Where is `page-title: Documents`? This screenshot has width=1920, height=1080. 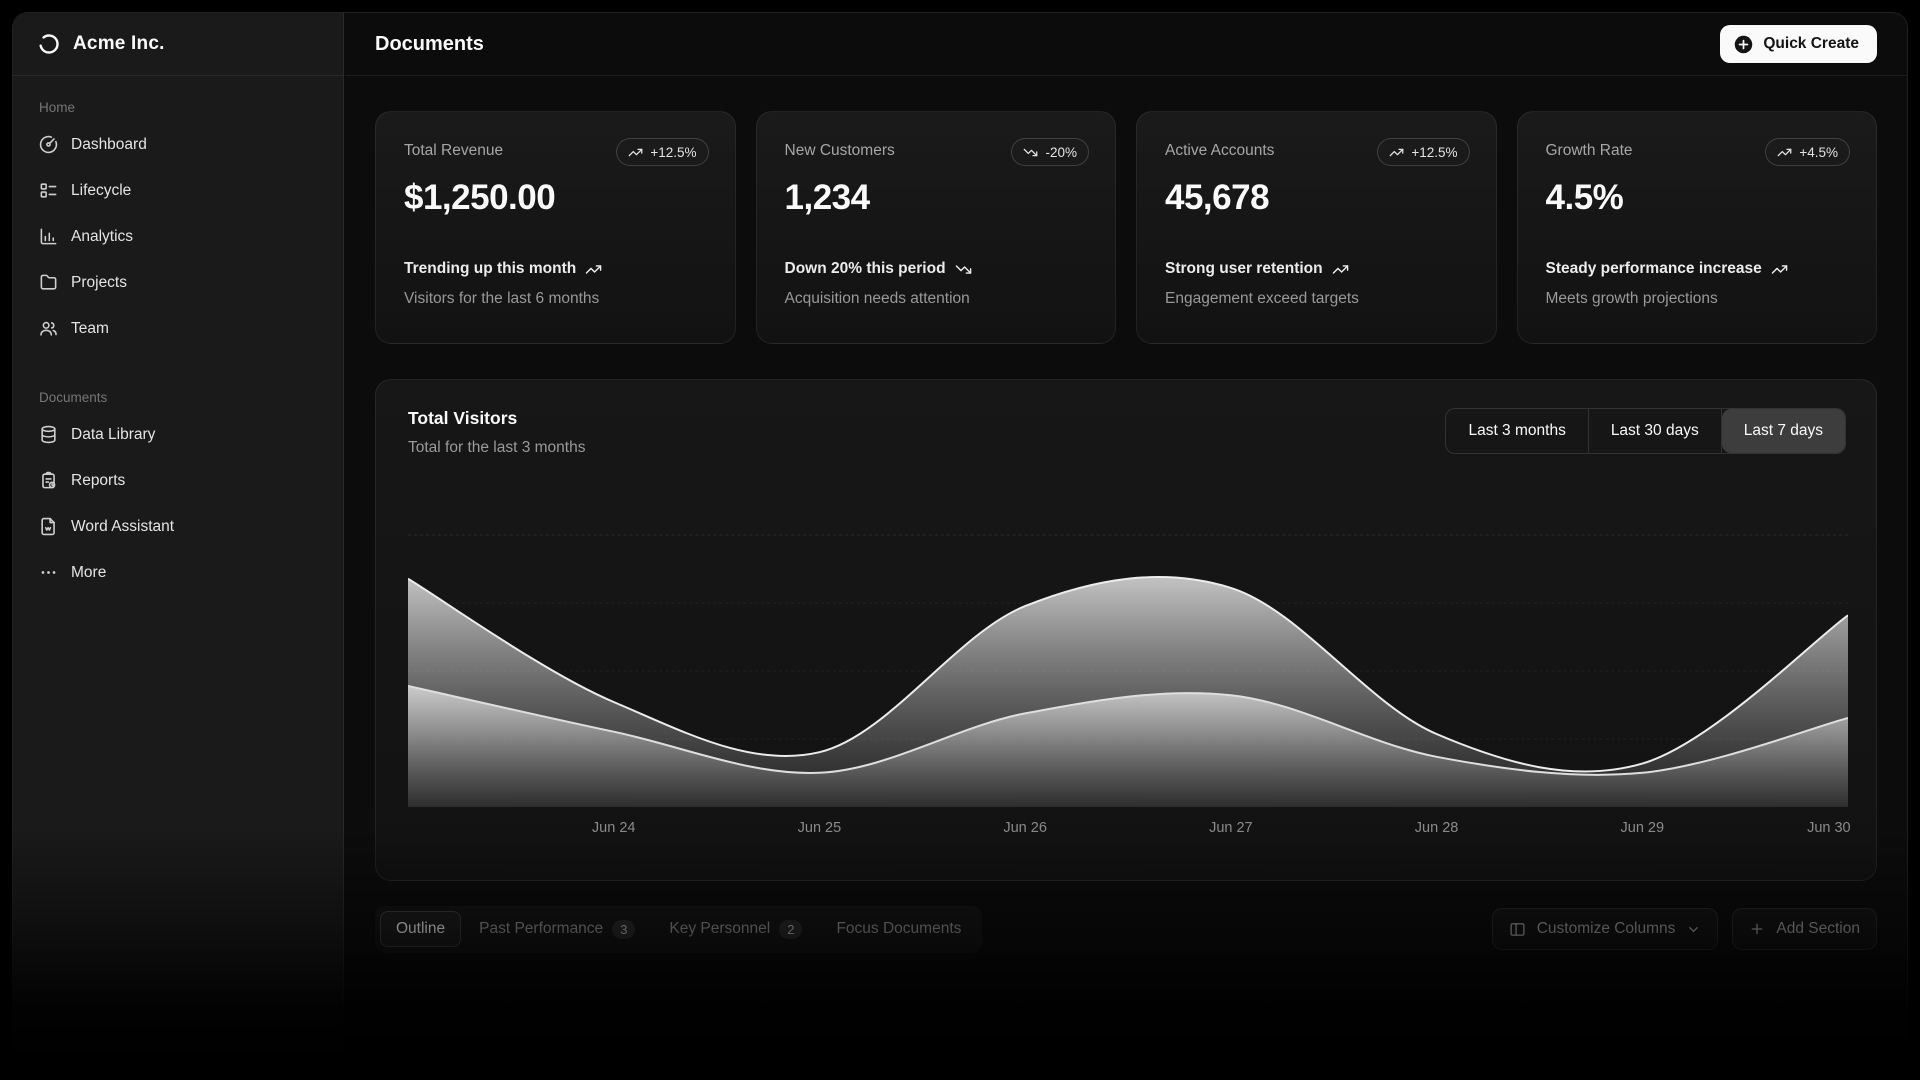 page-title: Documents is located at coordinates (429, 43).